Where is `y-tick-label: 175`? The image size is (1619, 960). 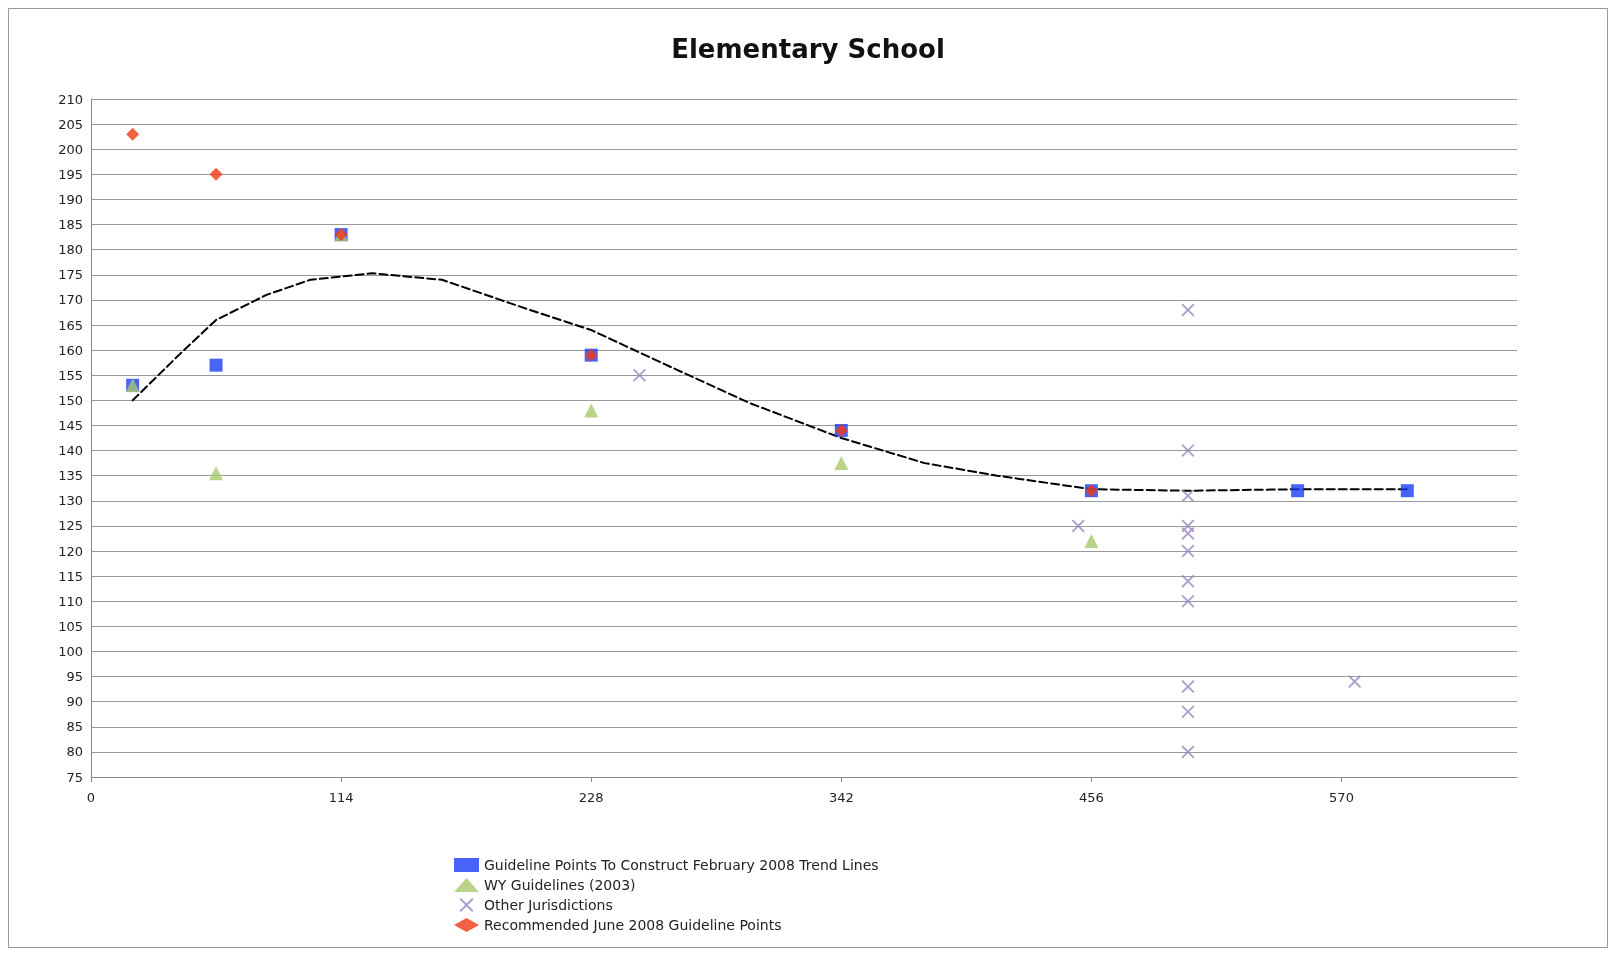
y-tick-label: 175 is located at coordinates (70, 275).